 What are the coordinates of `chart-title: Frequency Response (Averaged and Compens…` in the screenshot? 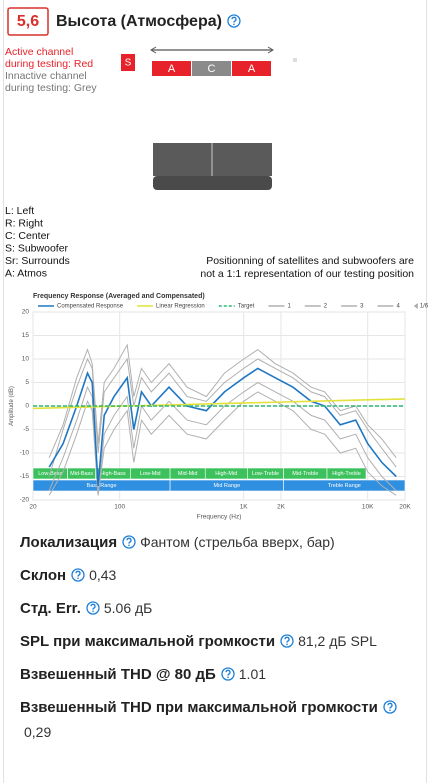 It's located at (119, 296).